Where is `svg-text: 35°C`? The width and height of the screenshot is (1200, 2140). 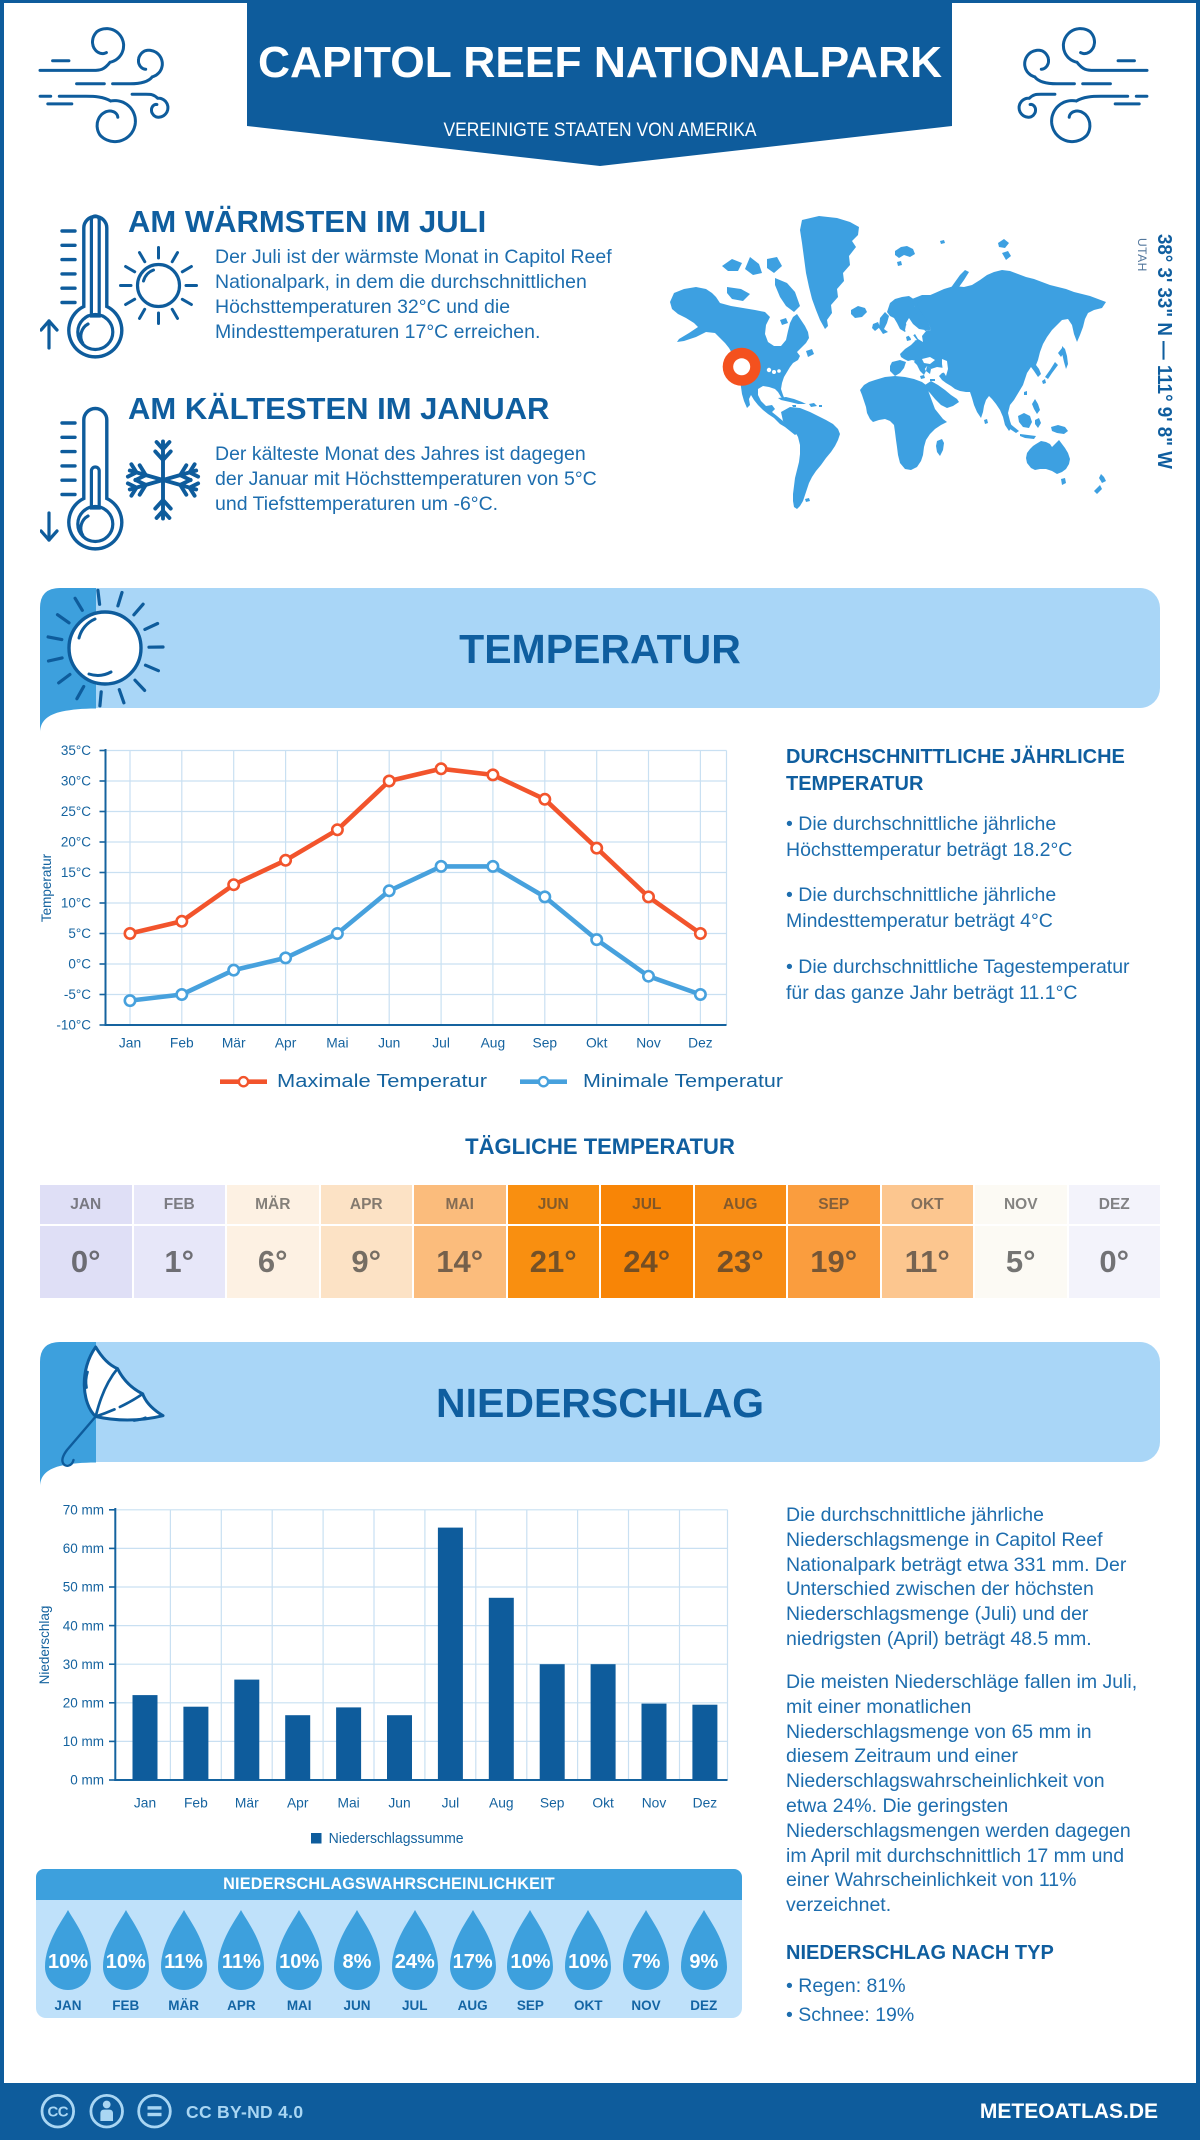 svg-text: 35°C is located at coordinates (76, 750).